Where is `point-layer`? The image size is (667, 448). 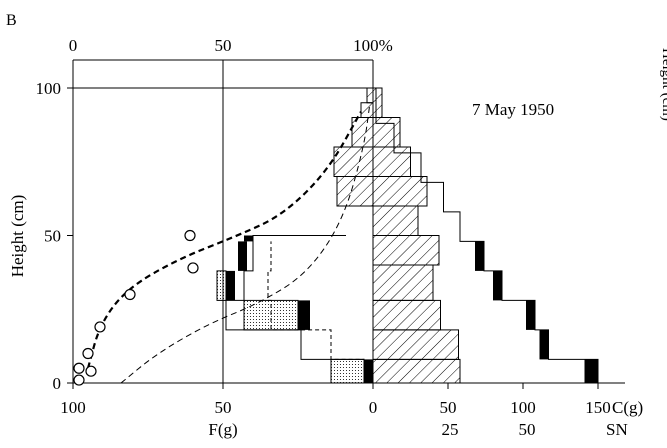
point-layer is located at coordinates (136, 307).